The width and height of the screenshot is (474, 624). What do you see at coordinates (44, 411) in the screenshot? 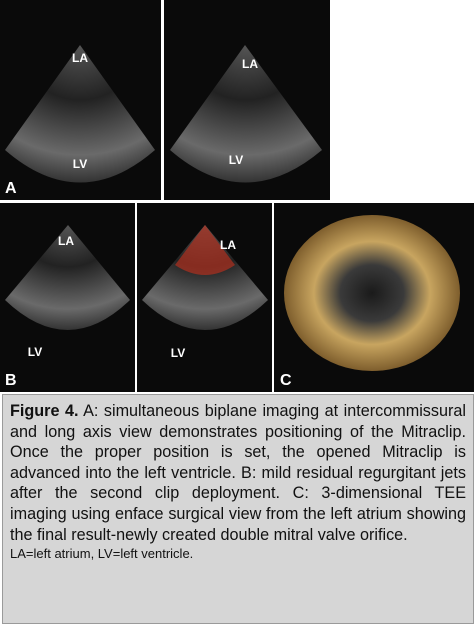
I see `caption-label: Figure 4.` at bounding box center [44, 411].